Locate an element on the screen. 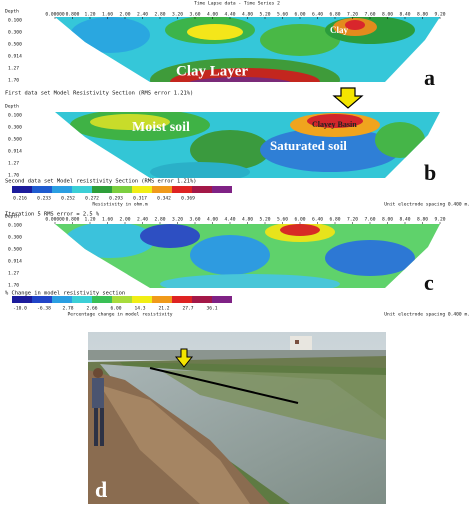 The image size is (474, 509). x-tick-label: 6.40 is located at coordinates (317, 15).